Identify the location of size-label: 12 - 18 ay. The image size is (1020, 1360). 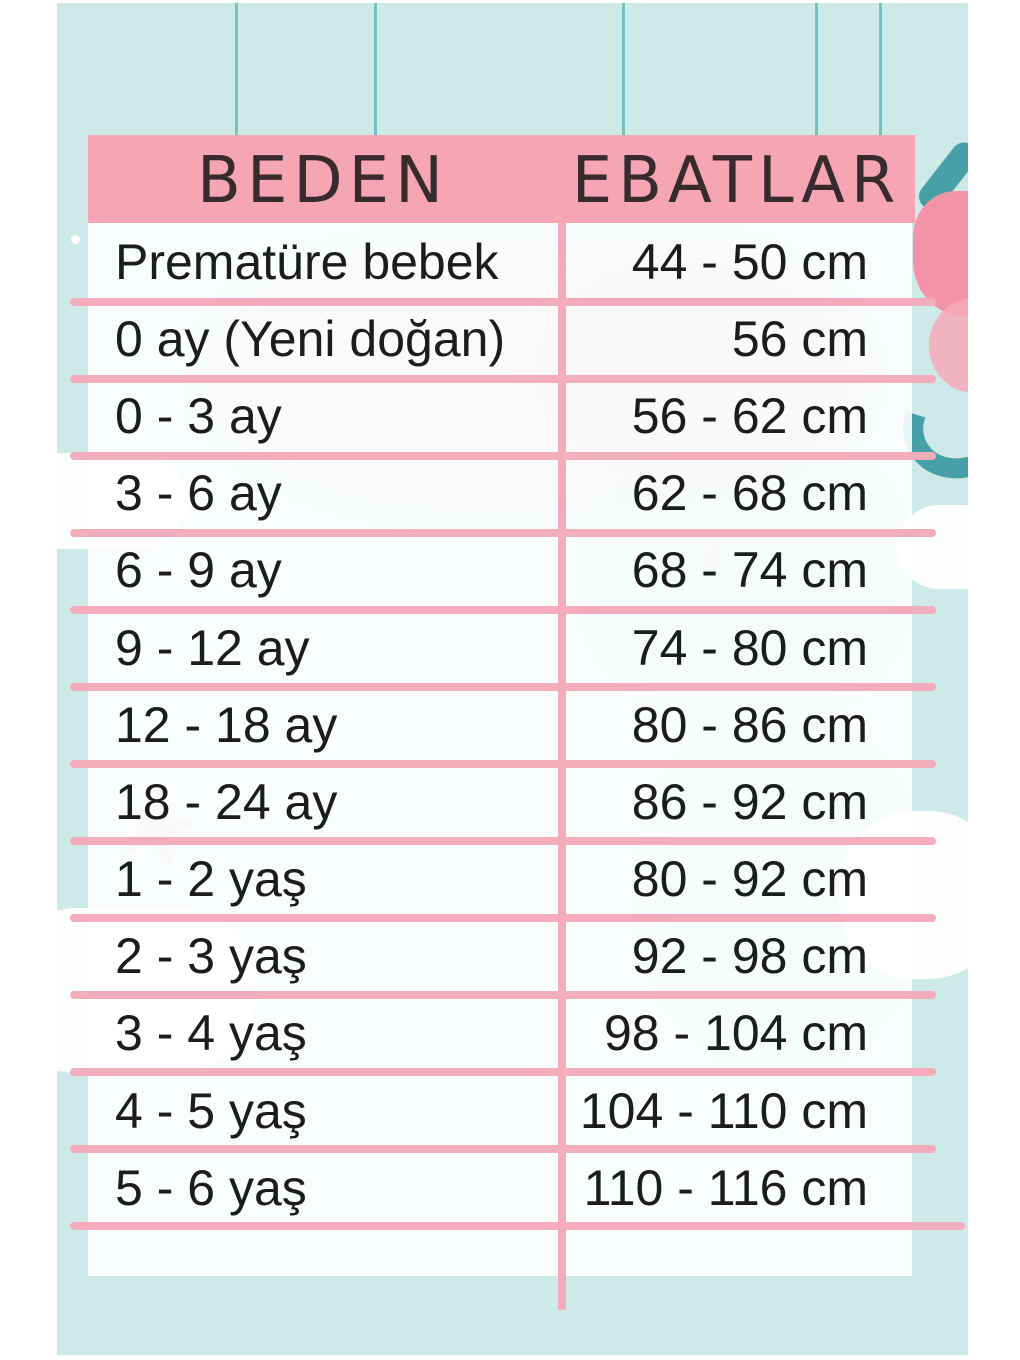
(226, 724).